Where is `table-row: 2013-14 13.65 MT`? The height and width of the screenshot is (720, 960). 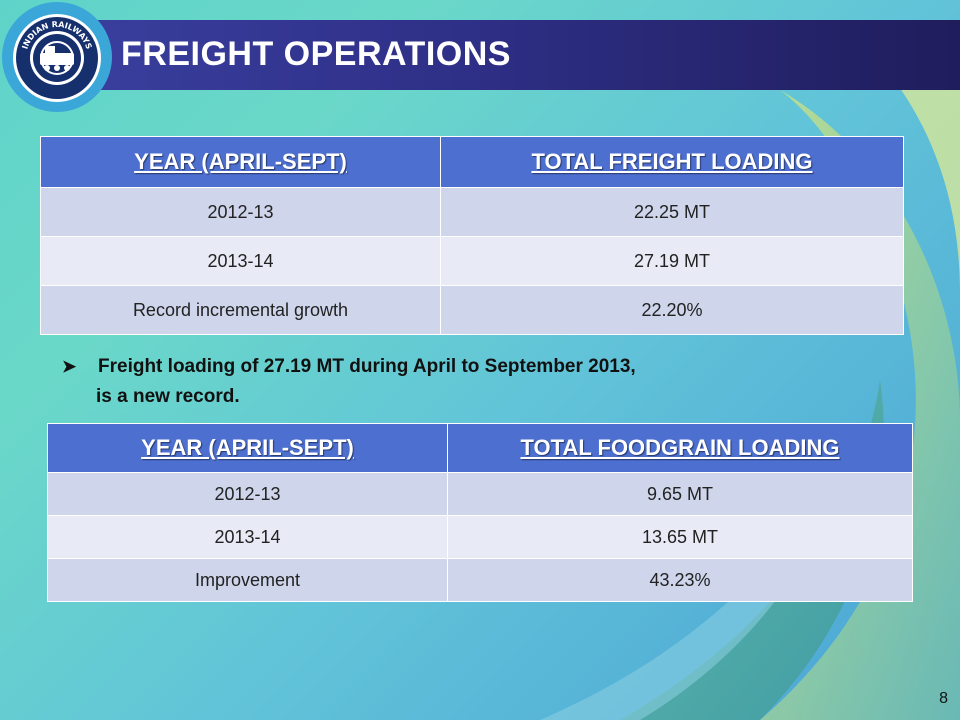 table-row: 2013-14 13.65 MT is located at coordinates (480, 537).